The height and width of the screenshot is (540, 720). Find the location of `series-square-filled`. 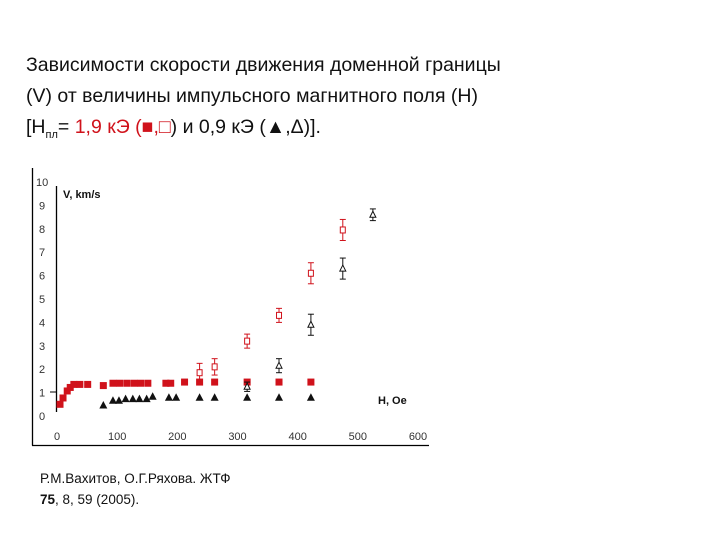

series-square-filled is located at coordinates (185, 393).